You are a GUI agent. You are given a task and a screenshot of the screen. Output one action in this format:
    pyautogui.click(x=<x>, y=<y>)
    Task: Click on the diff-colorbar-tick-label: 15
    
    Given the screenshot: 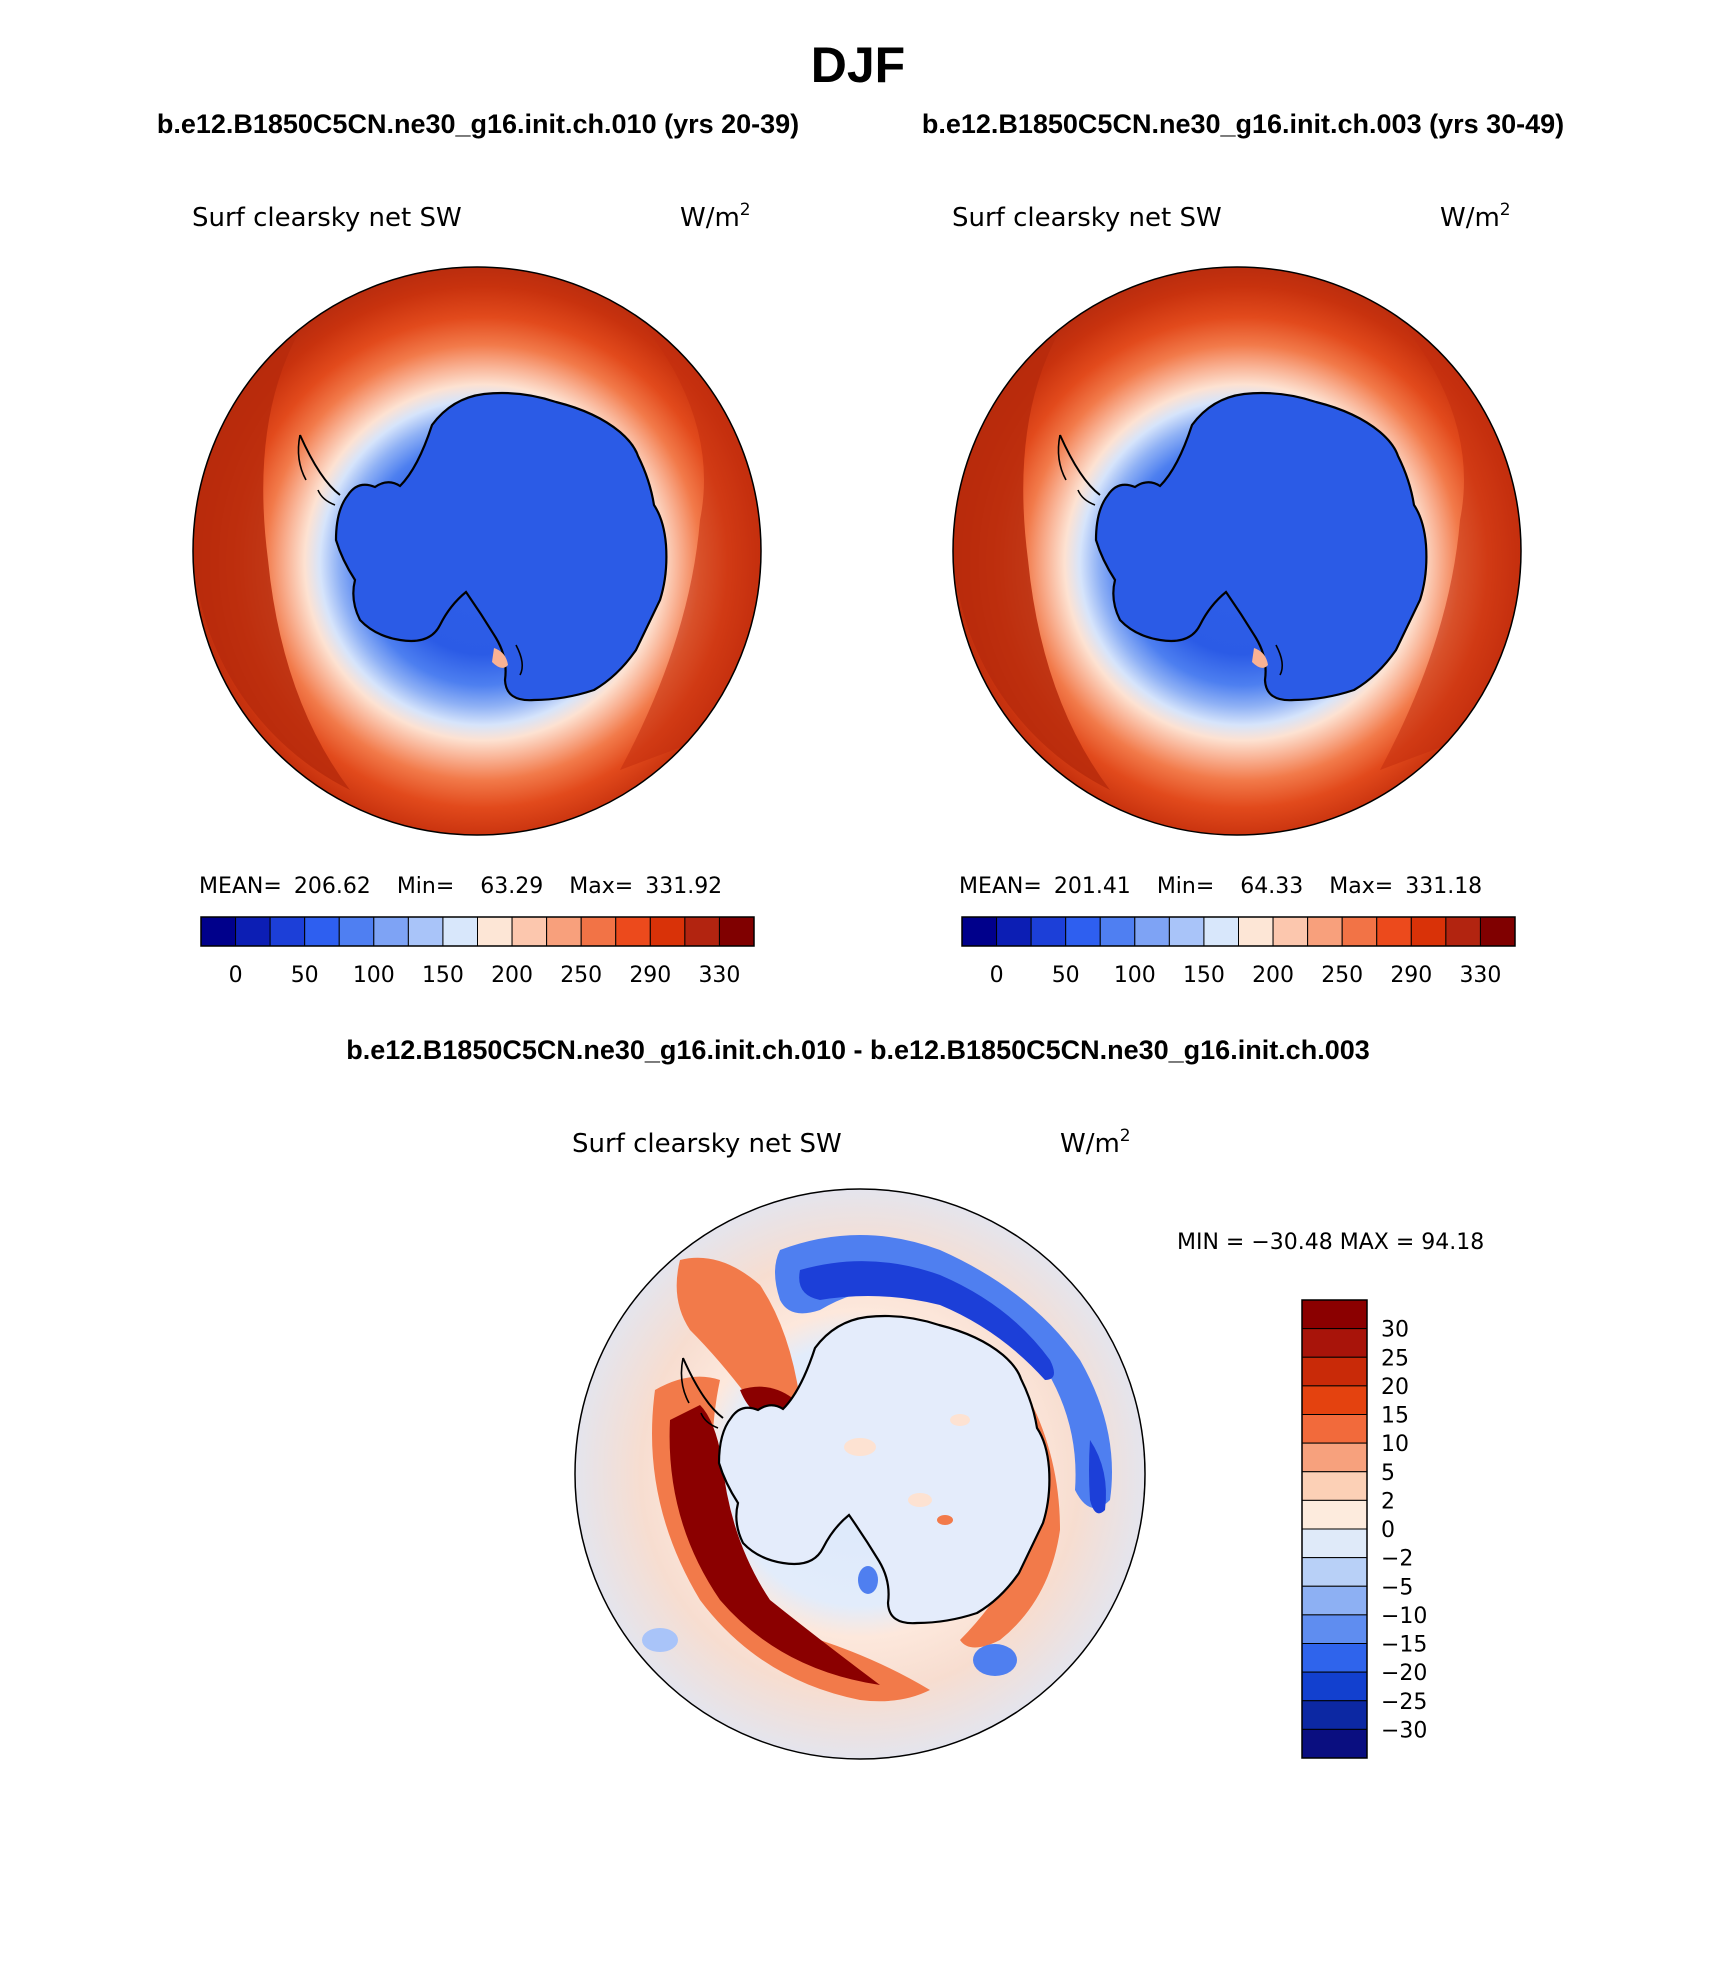 What is the action you would take?
    pyautogui.click(x=1395, y=1416)
    